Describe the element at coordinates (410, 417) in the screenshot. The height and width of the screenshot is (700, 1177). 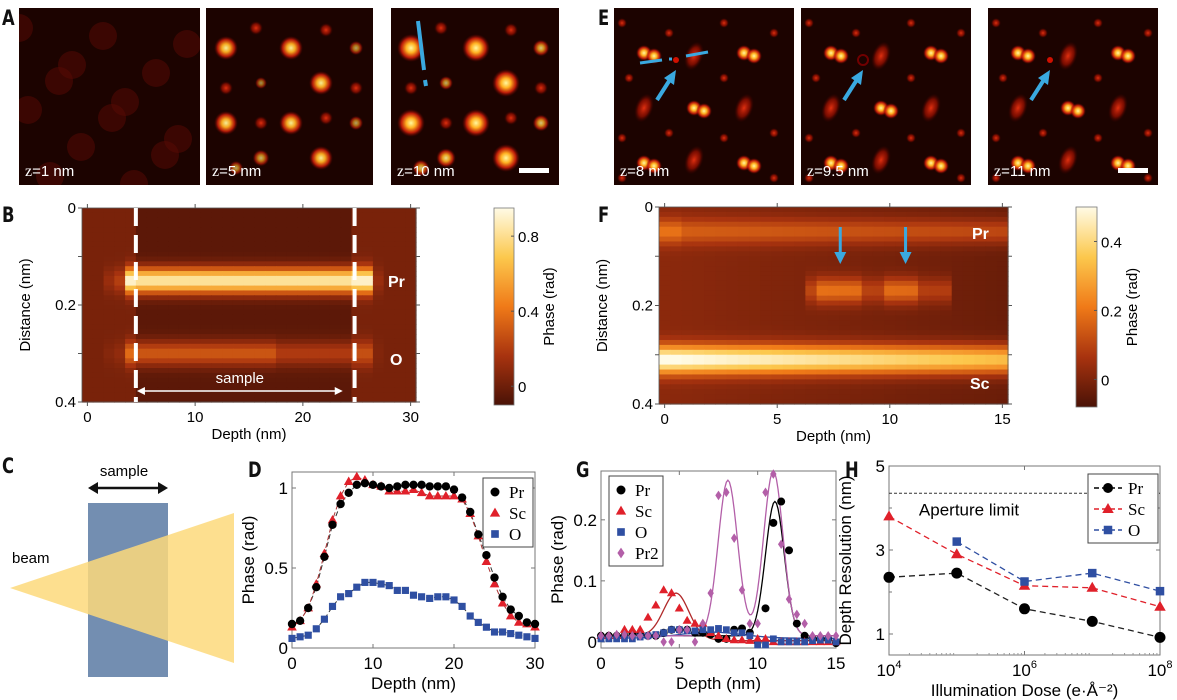
I see `x-tick-label: 30` at that location.